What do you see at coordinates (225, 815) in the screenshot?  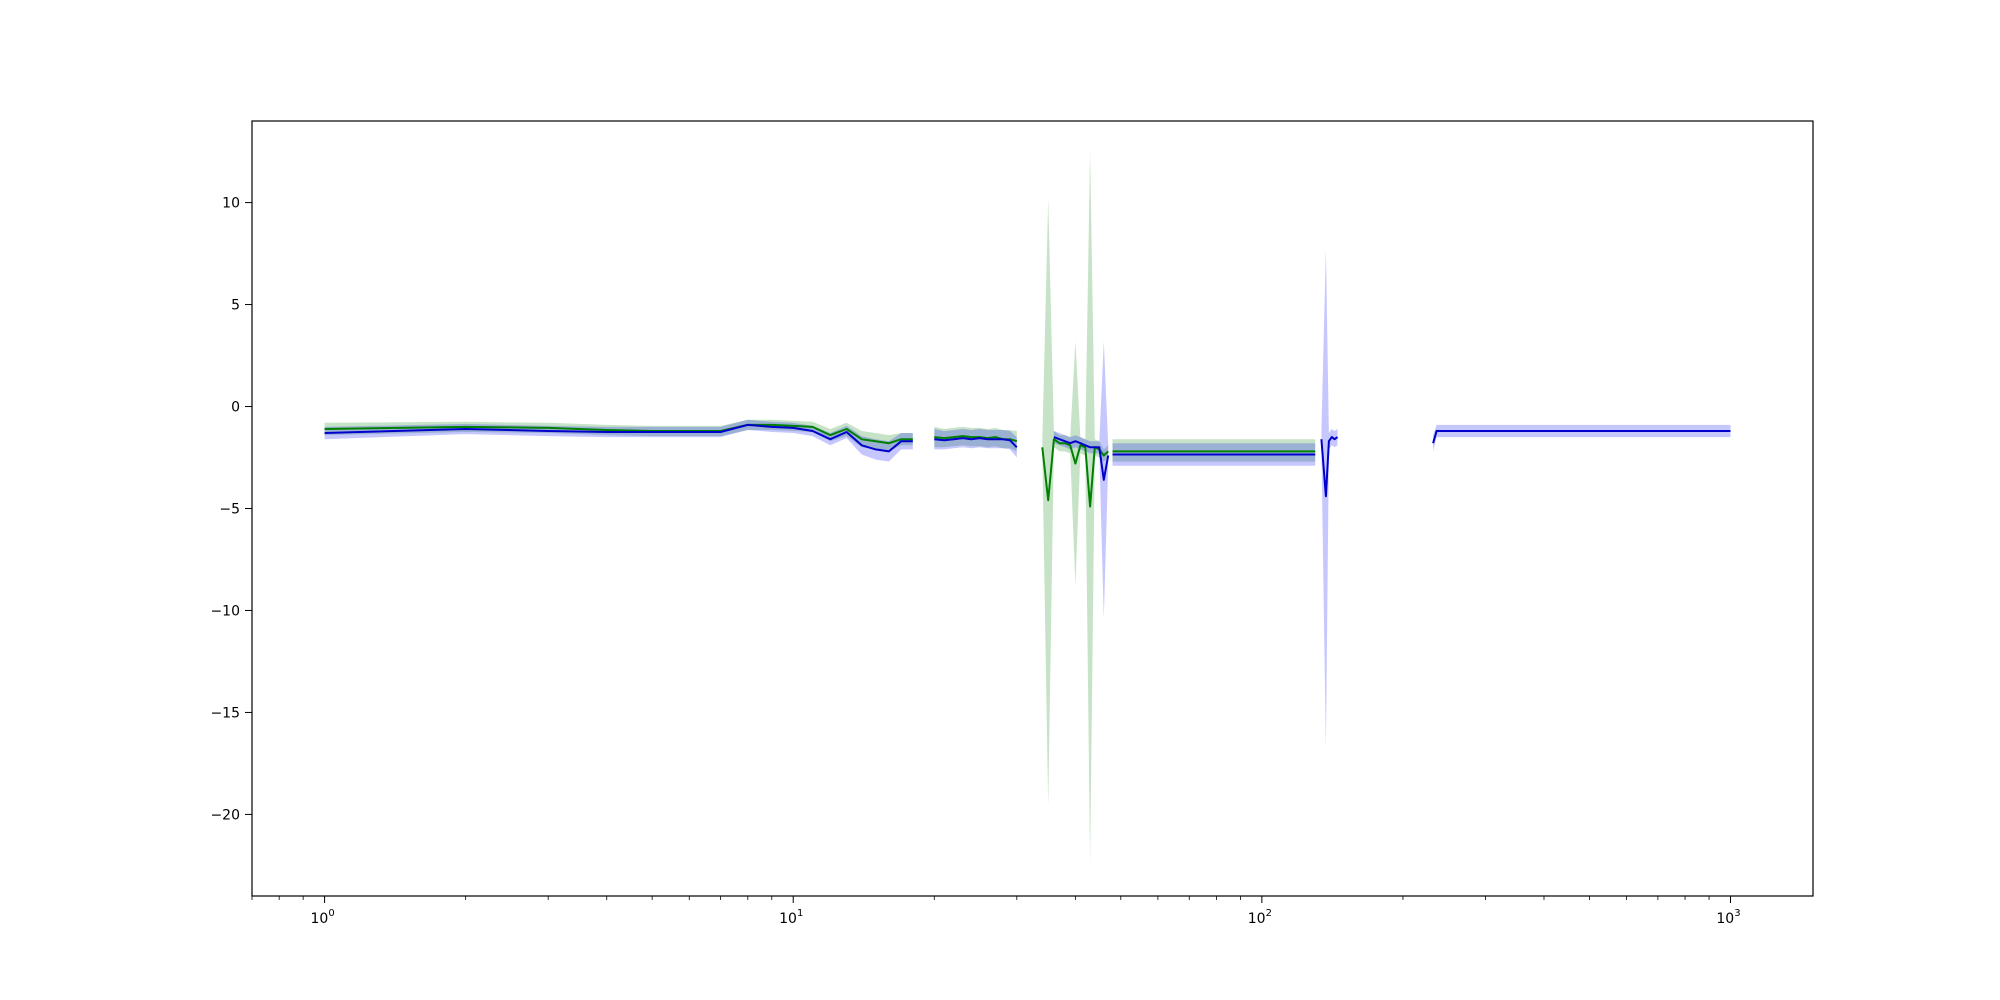 I see `y-tick-label: −20` at bounding box center [225, 815].